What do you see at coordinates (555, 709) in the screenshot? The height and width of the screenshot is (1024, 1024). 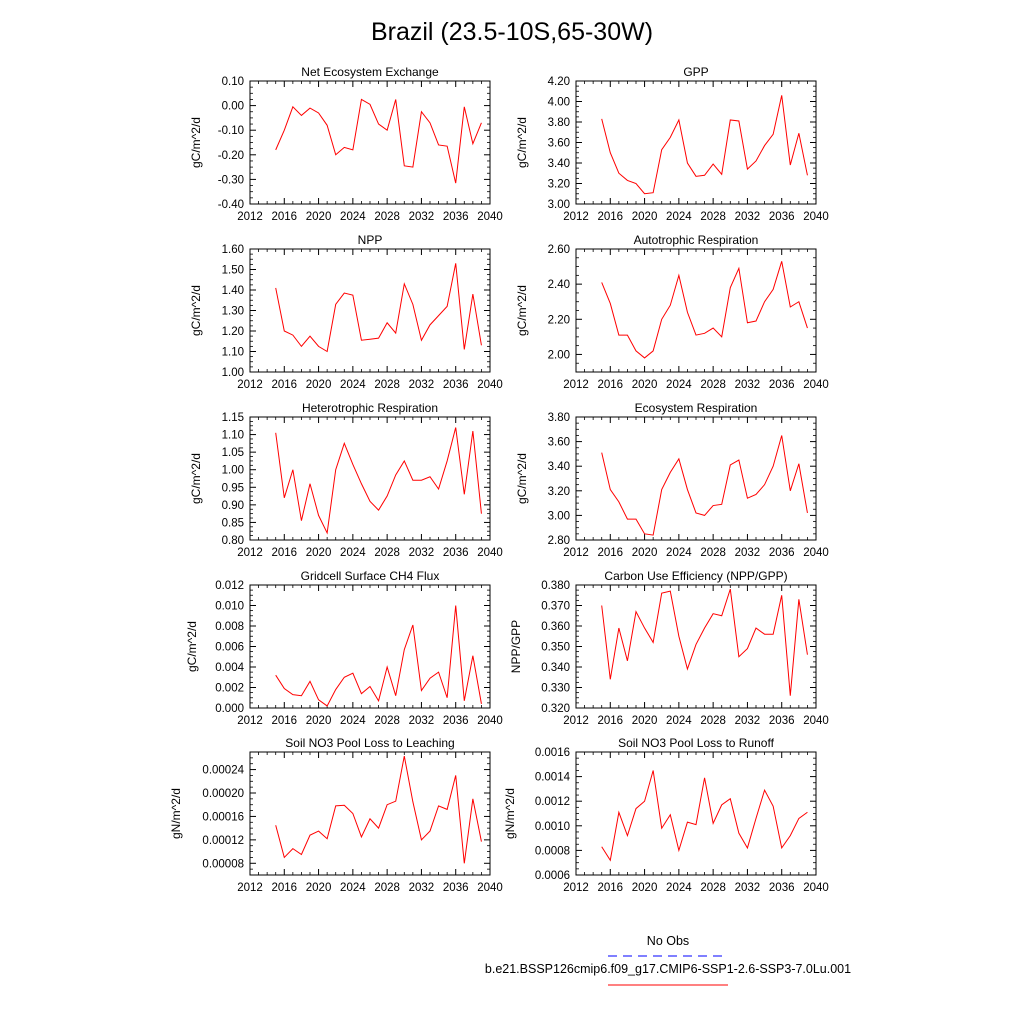 I see `y-tick-label: 0.320` at bounding box center [555, 709].